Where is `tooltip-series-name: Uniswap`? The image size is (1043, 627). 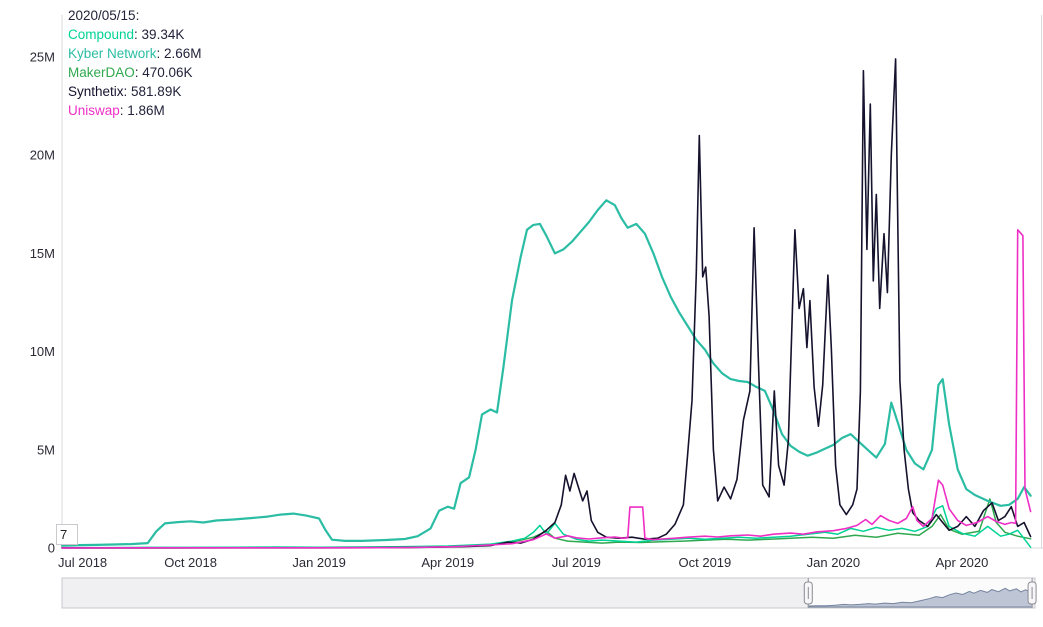 tooltip-series-name: Uniswap is located at coordinates (94, 110).